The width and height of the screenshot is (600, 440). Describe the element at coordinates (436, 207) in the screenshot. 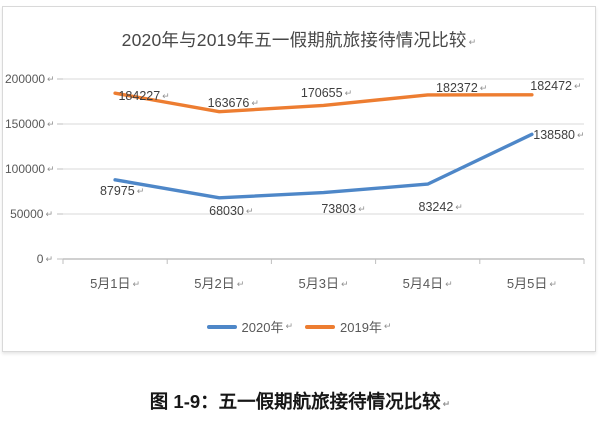

I see `data-label-value: 83242` at that location.